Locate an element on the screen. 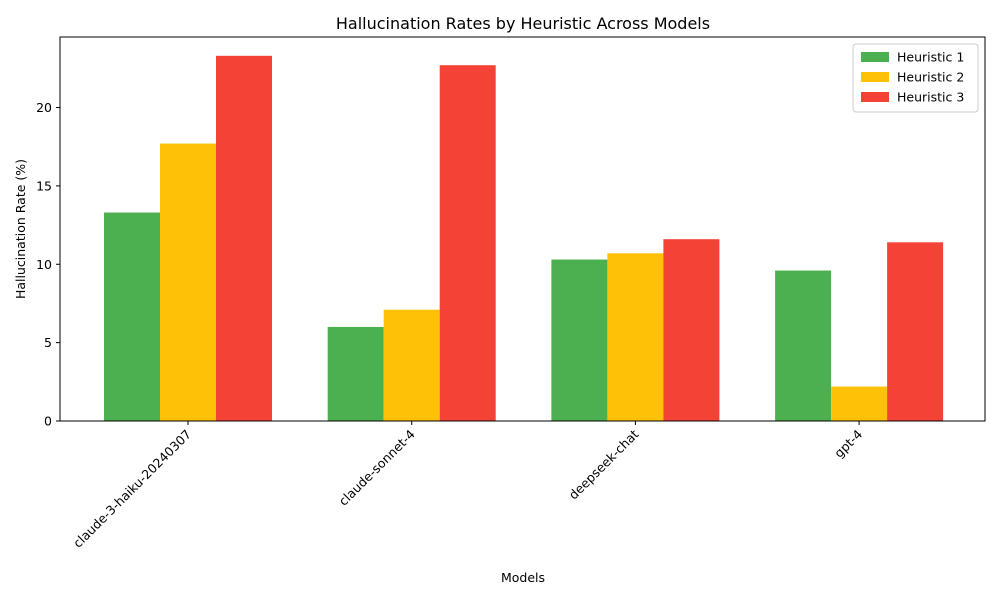  x-tick-label: gpt-4 is located at coordinates (848, 443).